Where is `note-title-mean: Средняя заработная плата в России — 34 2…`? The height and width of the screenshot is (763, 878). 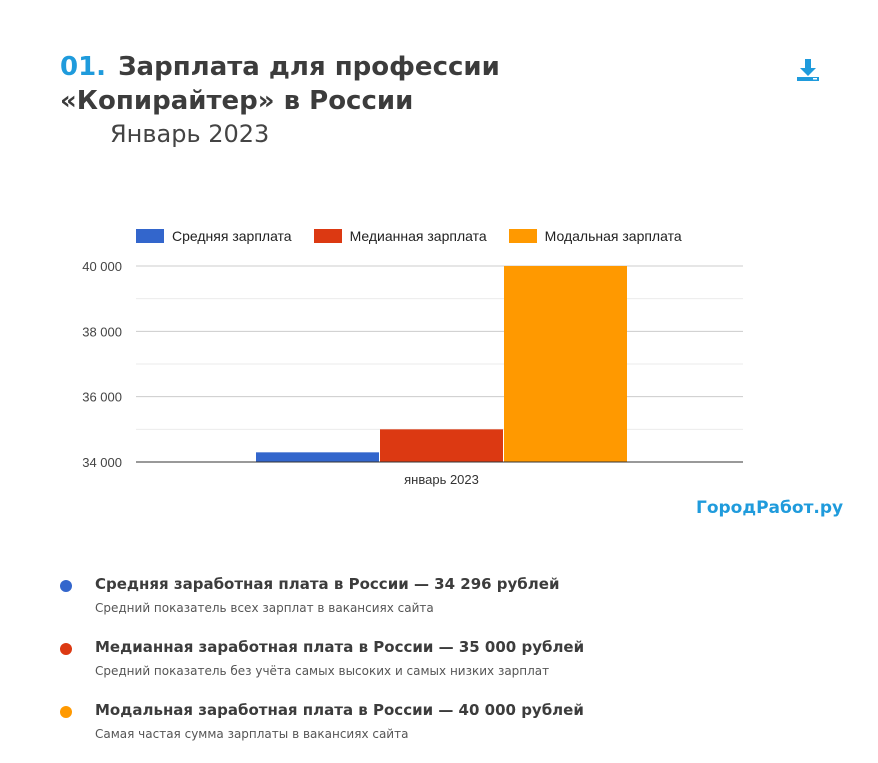
note-title-mean: Средняя заработная плата в России — 34 2… is located at coordinates (327, 584).